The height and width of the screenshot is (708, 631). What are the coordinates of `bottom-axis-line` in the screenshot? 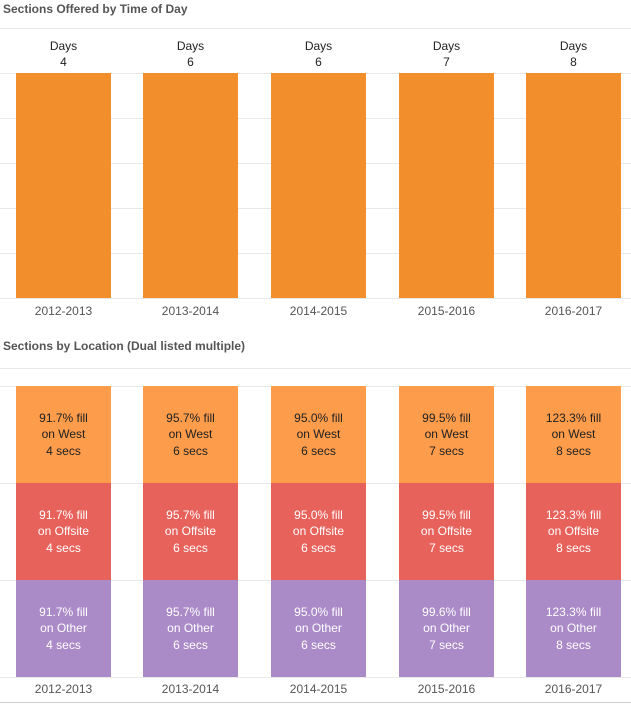 It's located at (315, 702).